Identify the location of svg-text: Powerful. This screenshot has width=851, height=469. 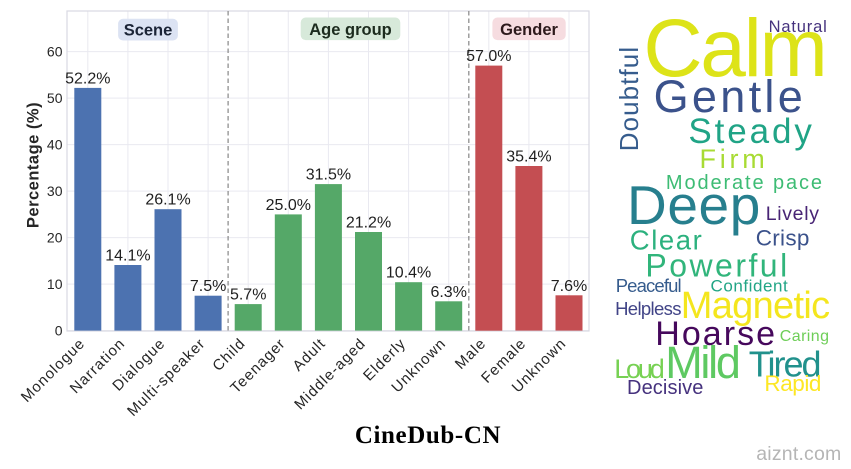
(717, 266).